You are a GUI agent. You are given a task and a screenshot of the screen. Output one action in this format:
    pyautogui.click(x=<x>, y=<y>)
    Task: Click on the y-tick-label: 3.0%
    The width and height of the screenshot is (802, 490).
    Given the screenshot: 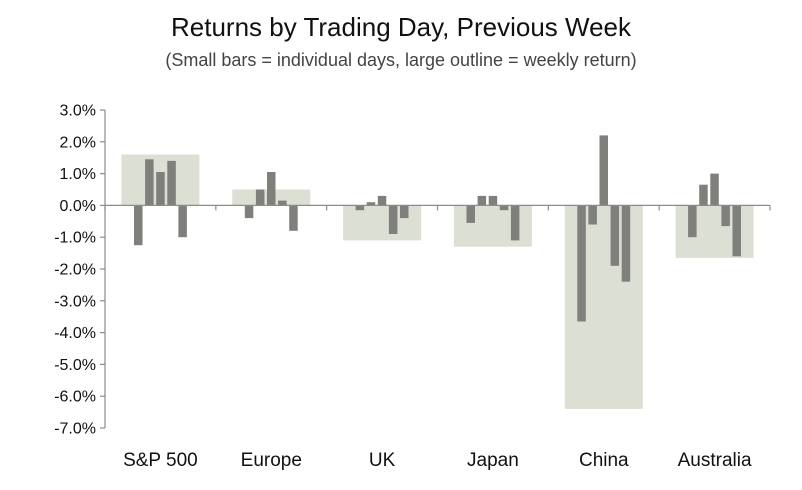 What is the action you would take?
    pyautogui.click(x=78, y=111)
    